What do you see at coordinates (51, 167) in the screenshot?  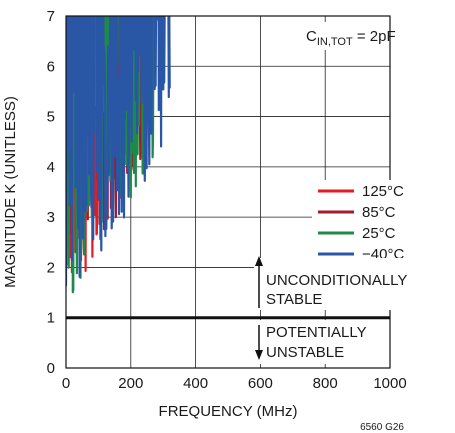 I see `y-tick-label: 4` at bounding box center [51, 167].